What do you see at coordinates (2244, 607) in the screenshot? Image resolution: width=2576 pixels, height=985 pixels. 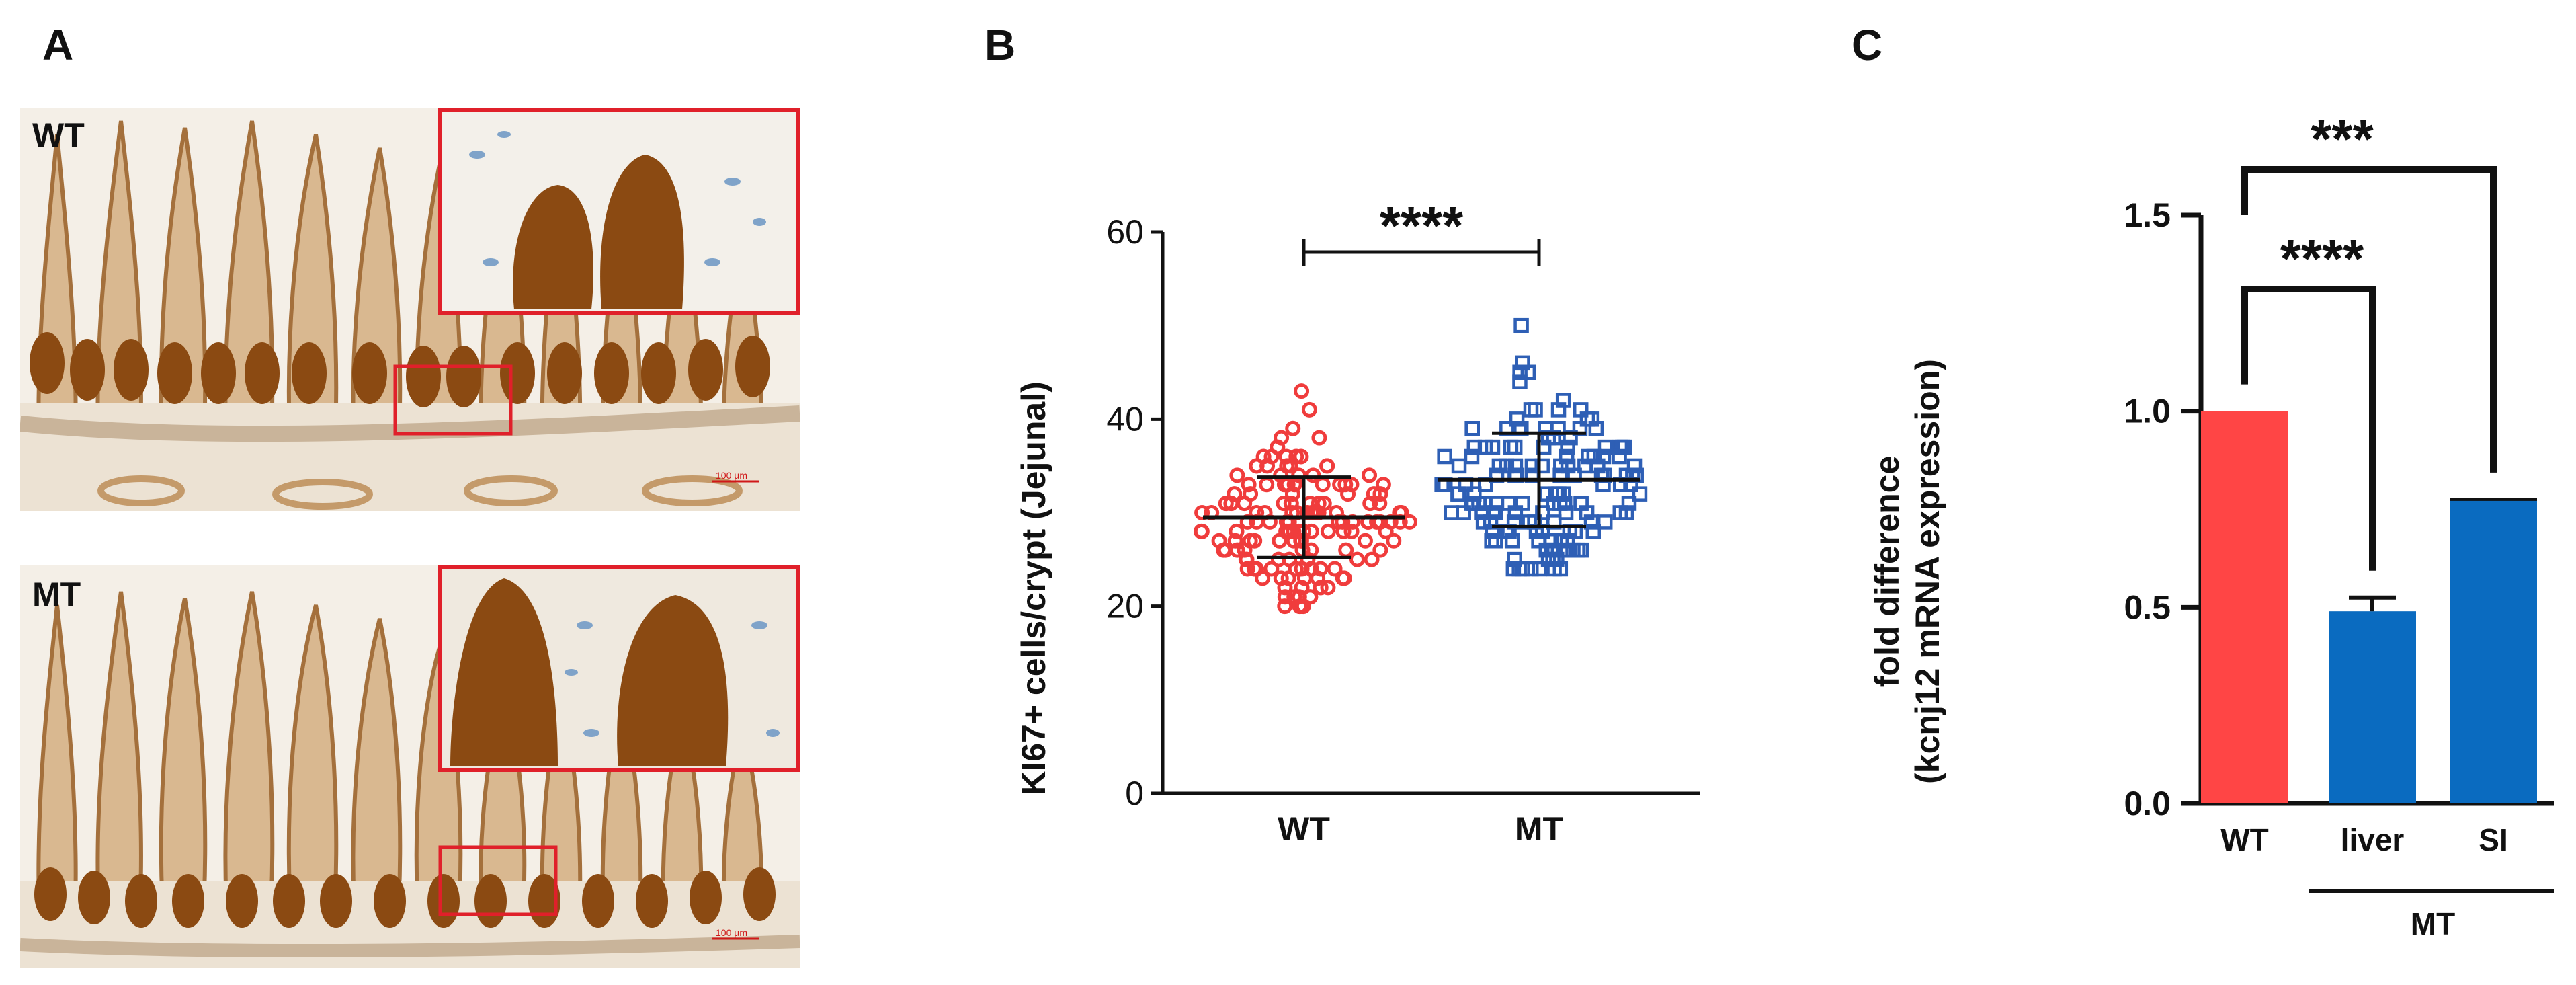 I see `chart-c-bar-wt` at bounding box center [2244, 607].